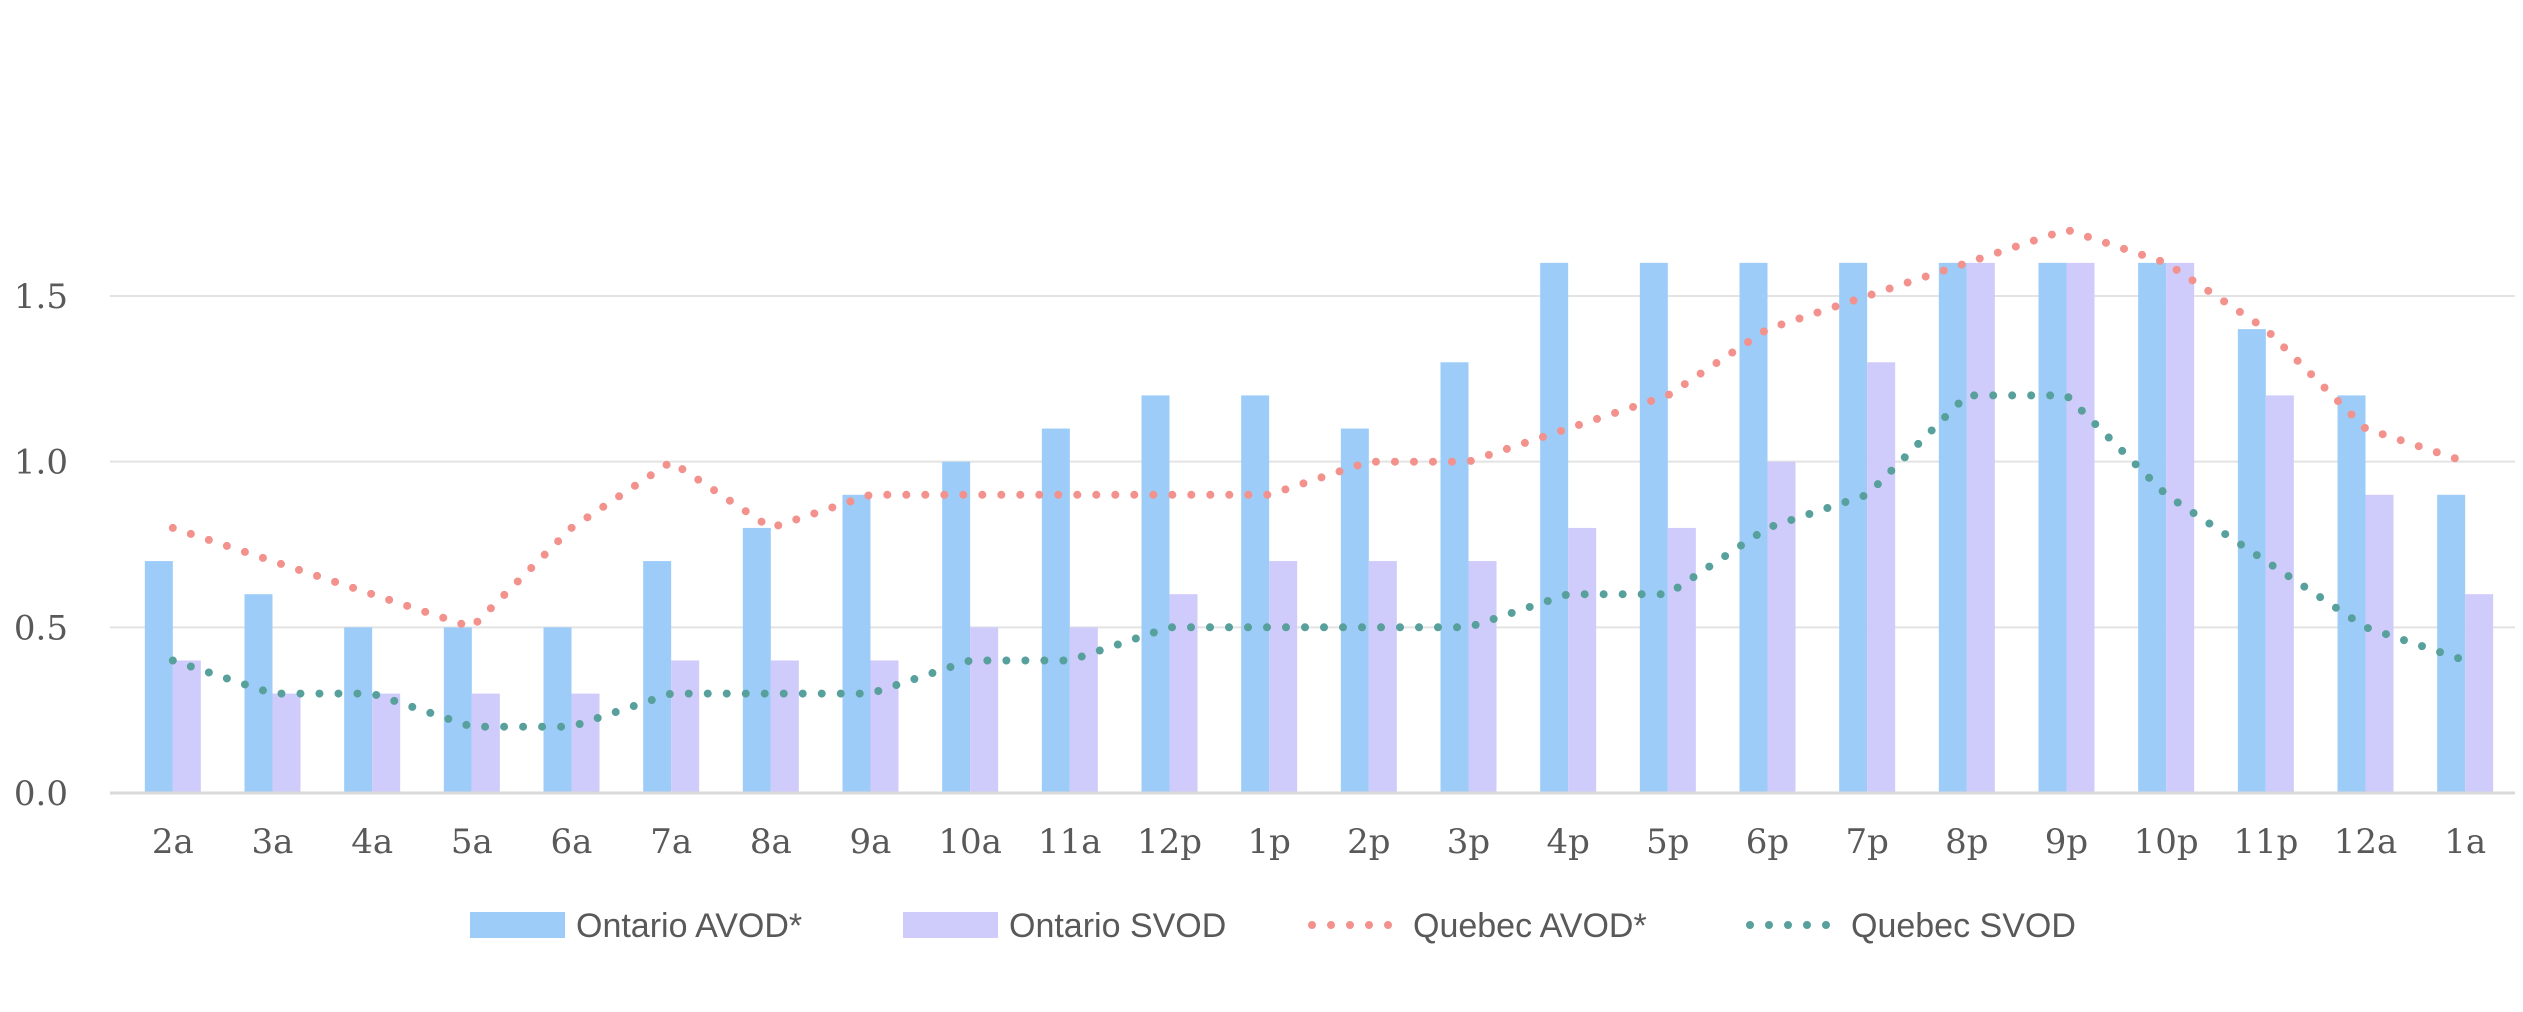 Image resolution: width=2523 pixels, height=1012 pixels. I want to click on legend-label-quebec-svod: Quebec SVOD, so click(1963, 926).